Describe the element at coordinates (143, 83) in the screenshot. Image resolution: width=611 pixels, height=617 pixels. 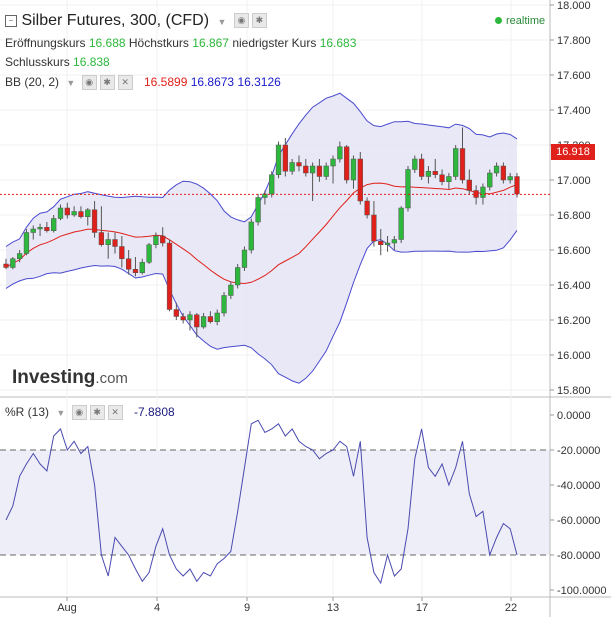
I see `bb-legend: BB (20, 2) ▼ ◉ ✱ ✕ 16.5899 16.8673 16.3126` at that location.